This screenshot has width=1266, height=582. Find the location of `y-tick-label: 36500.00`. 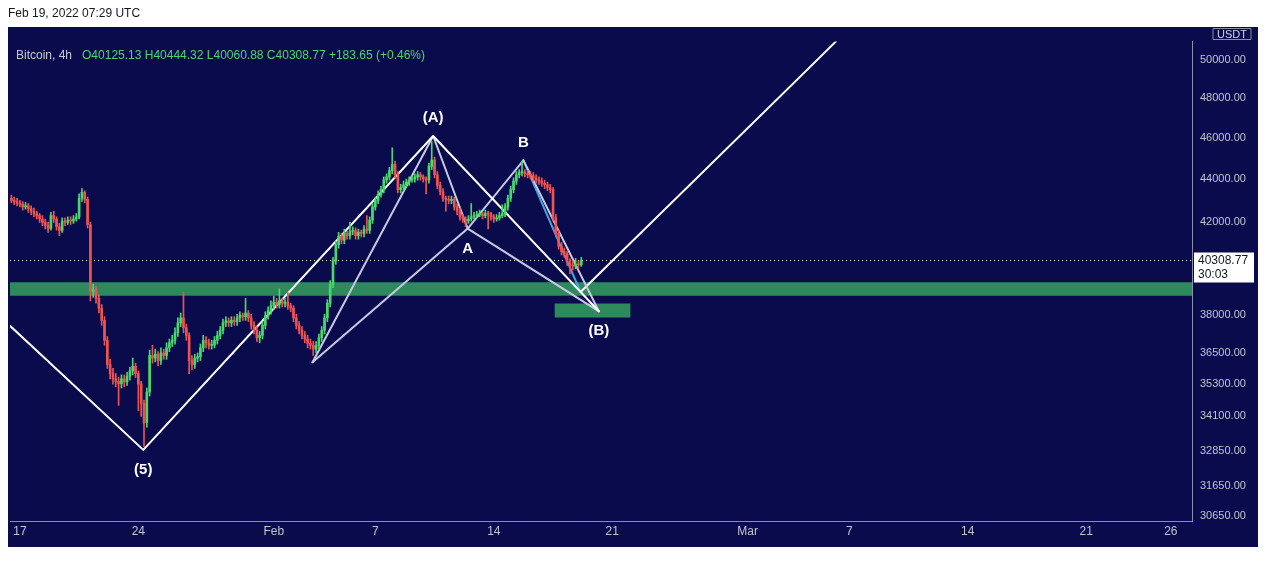

y-tick-label: 36500.00 is located at coordinates (1223, 351).